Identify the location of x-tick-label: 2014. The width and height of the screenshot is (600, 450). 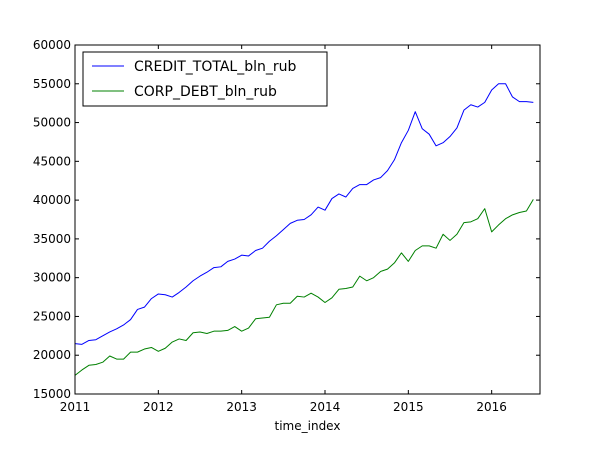
(325, 407).